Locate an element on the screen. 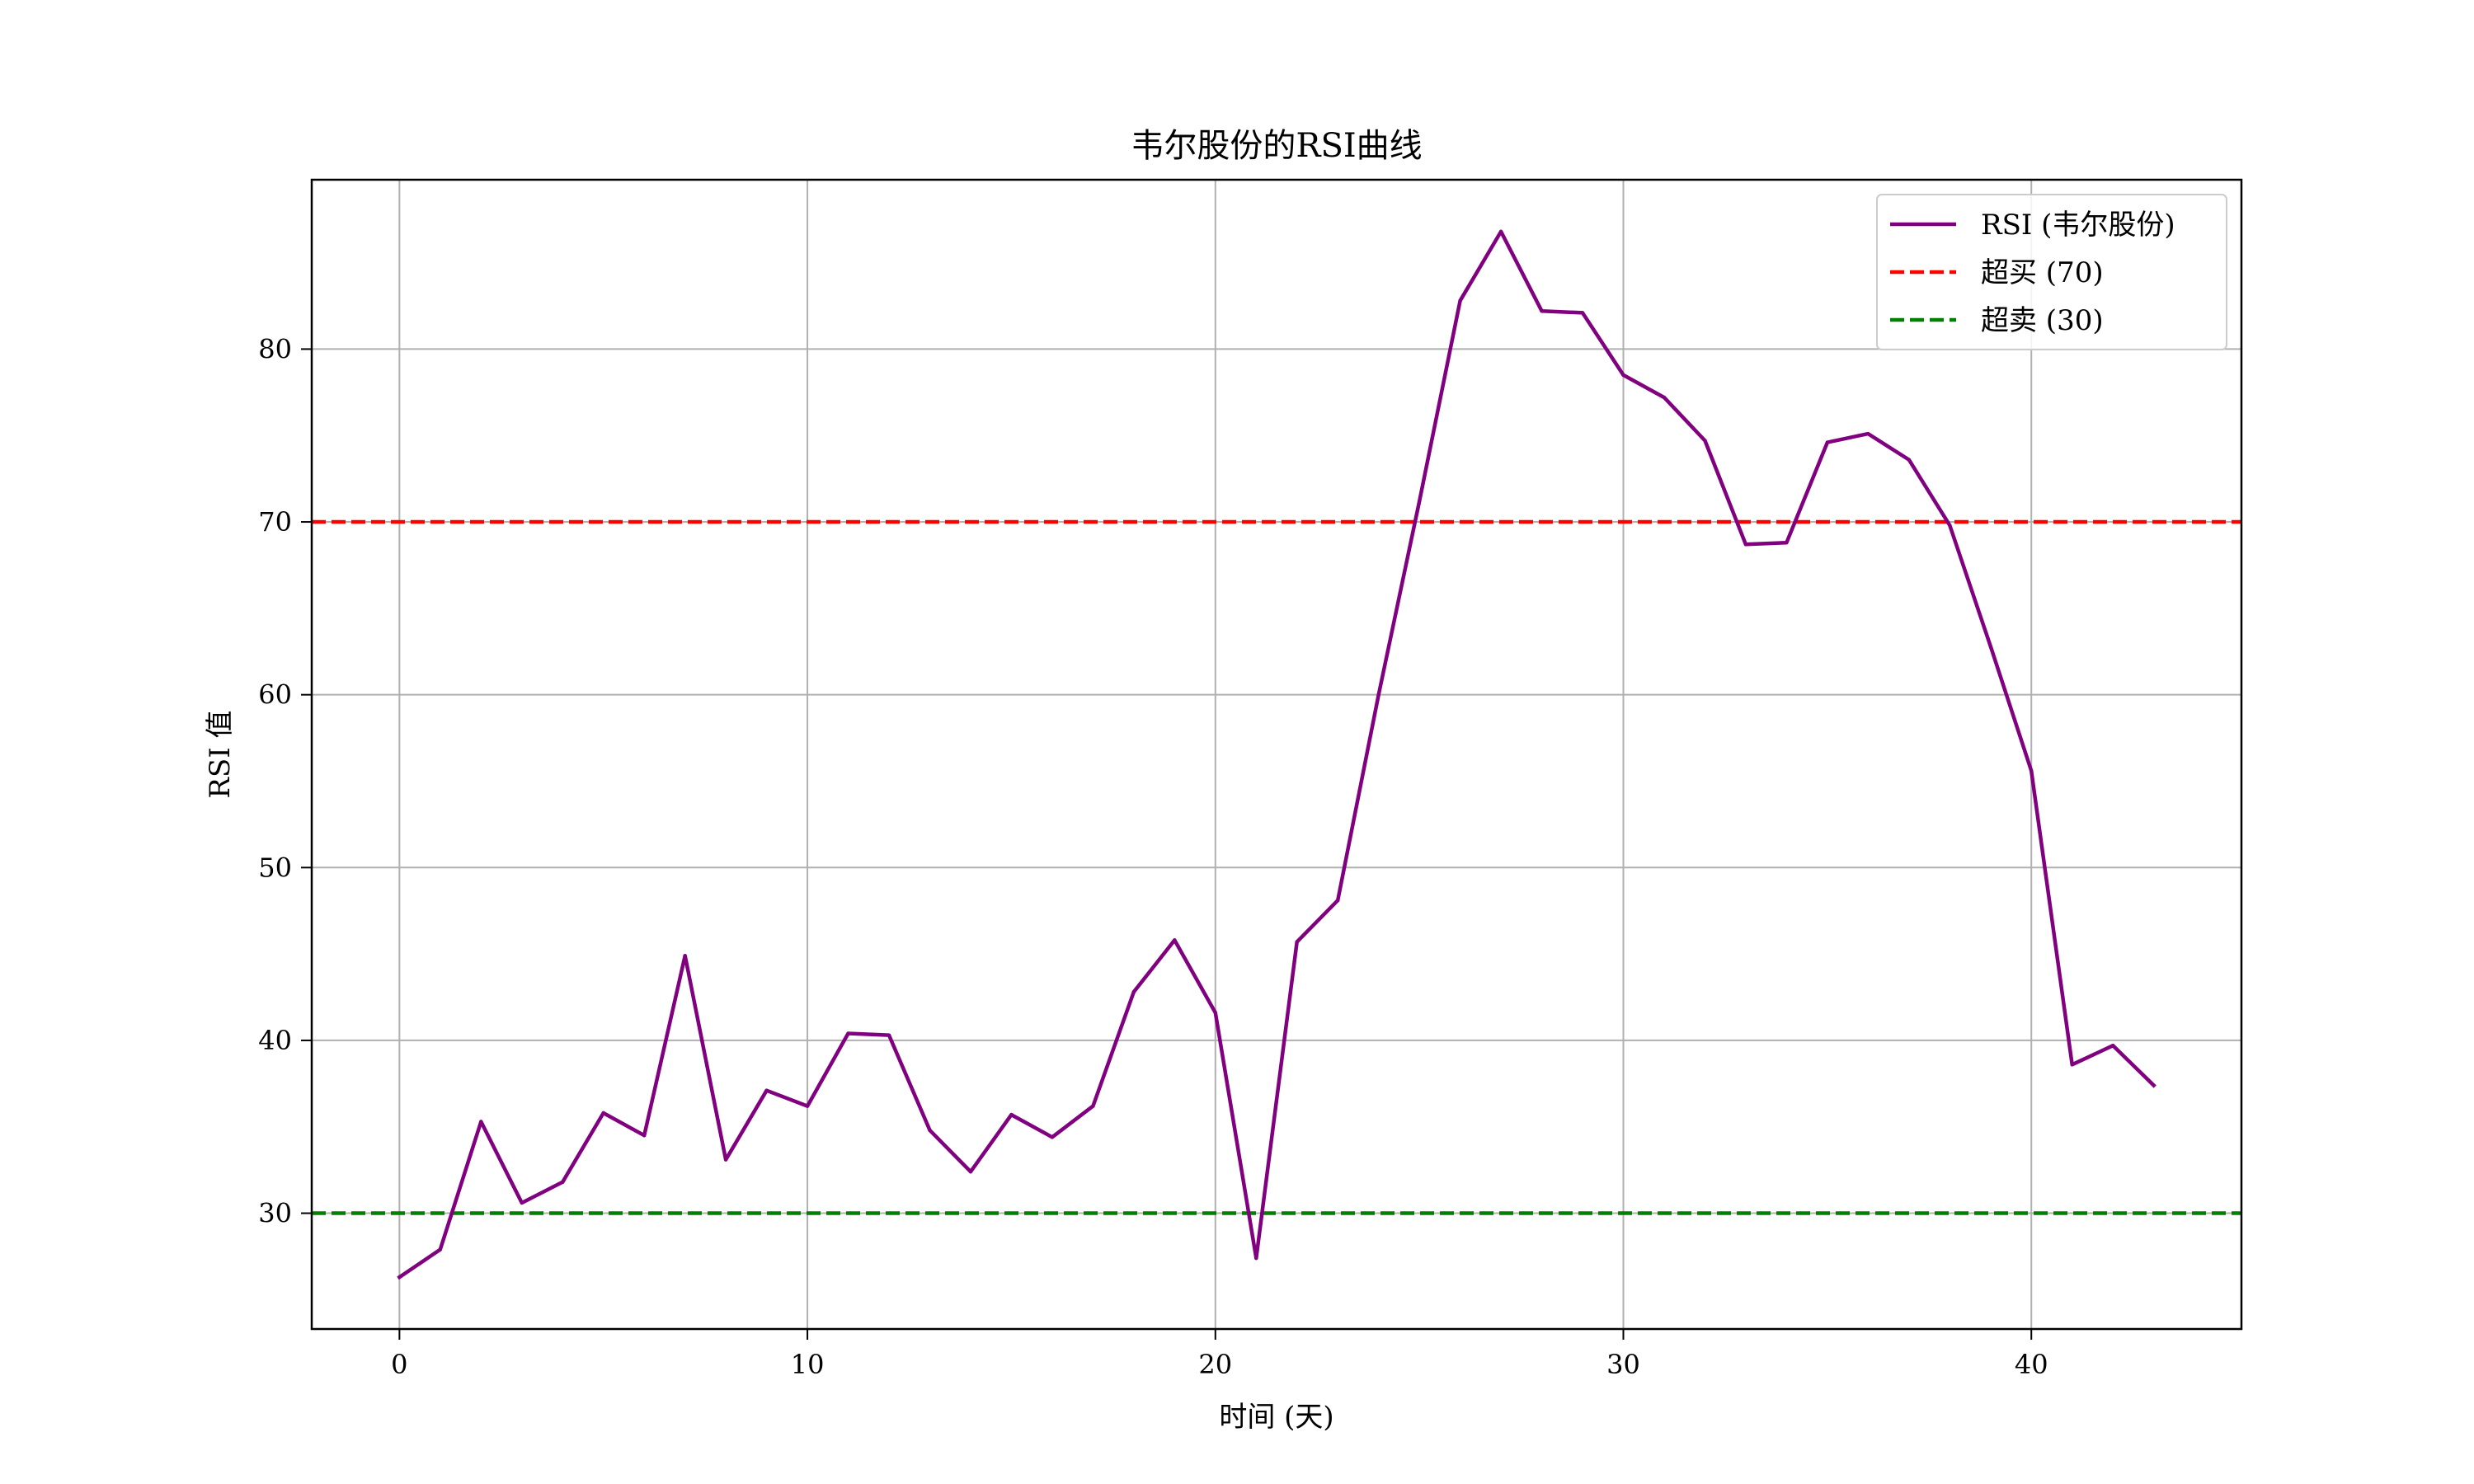 This screenshot has height=1484, width=2474. x-tick-label: 40 is located at coordinates (2031, 1364).